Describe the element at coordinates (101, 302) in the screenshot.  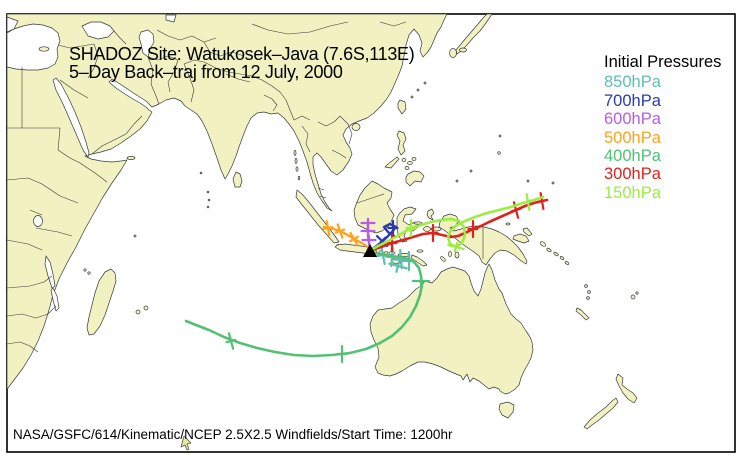
I see `madagascar` at that location.